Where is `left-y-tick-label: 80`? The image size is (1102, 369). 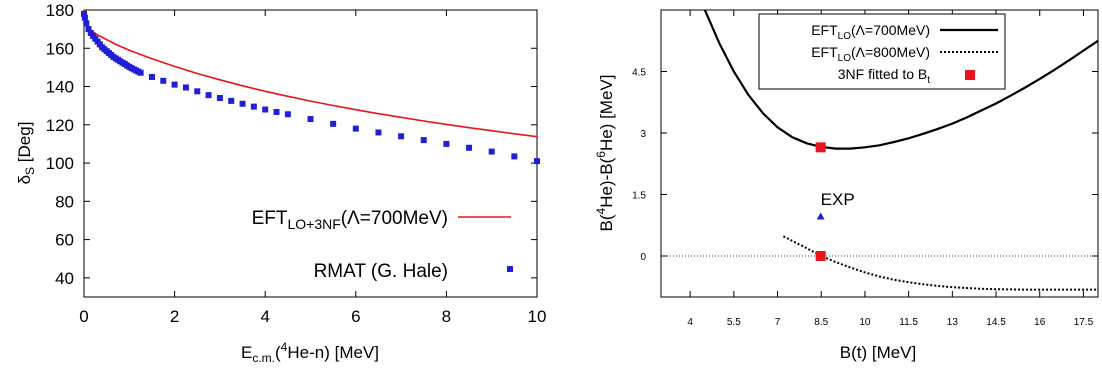
left-y-tick-label: 80 is located at coordinates (64, 201).